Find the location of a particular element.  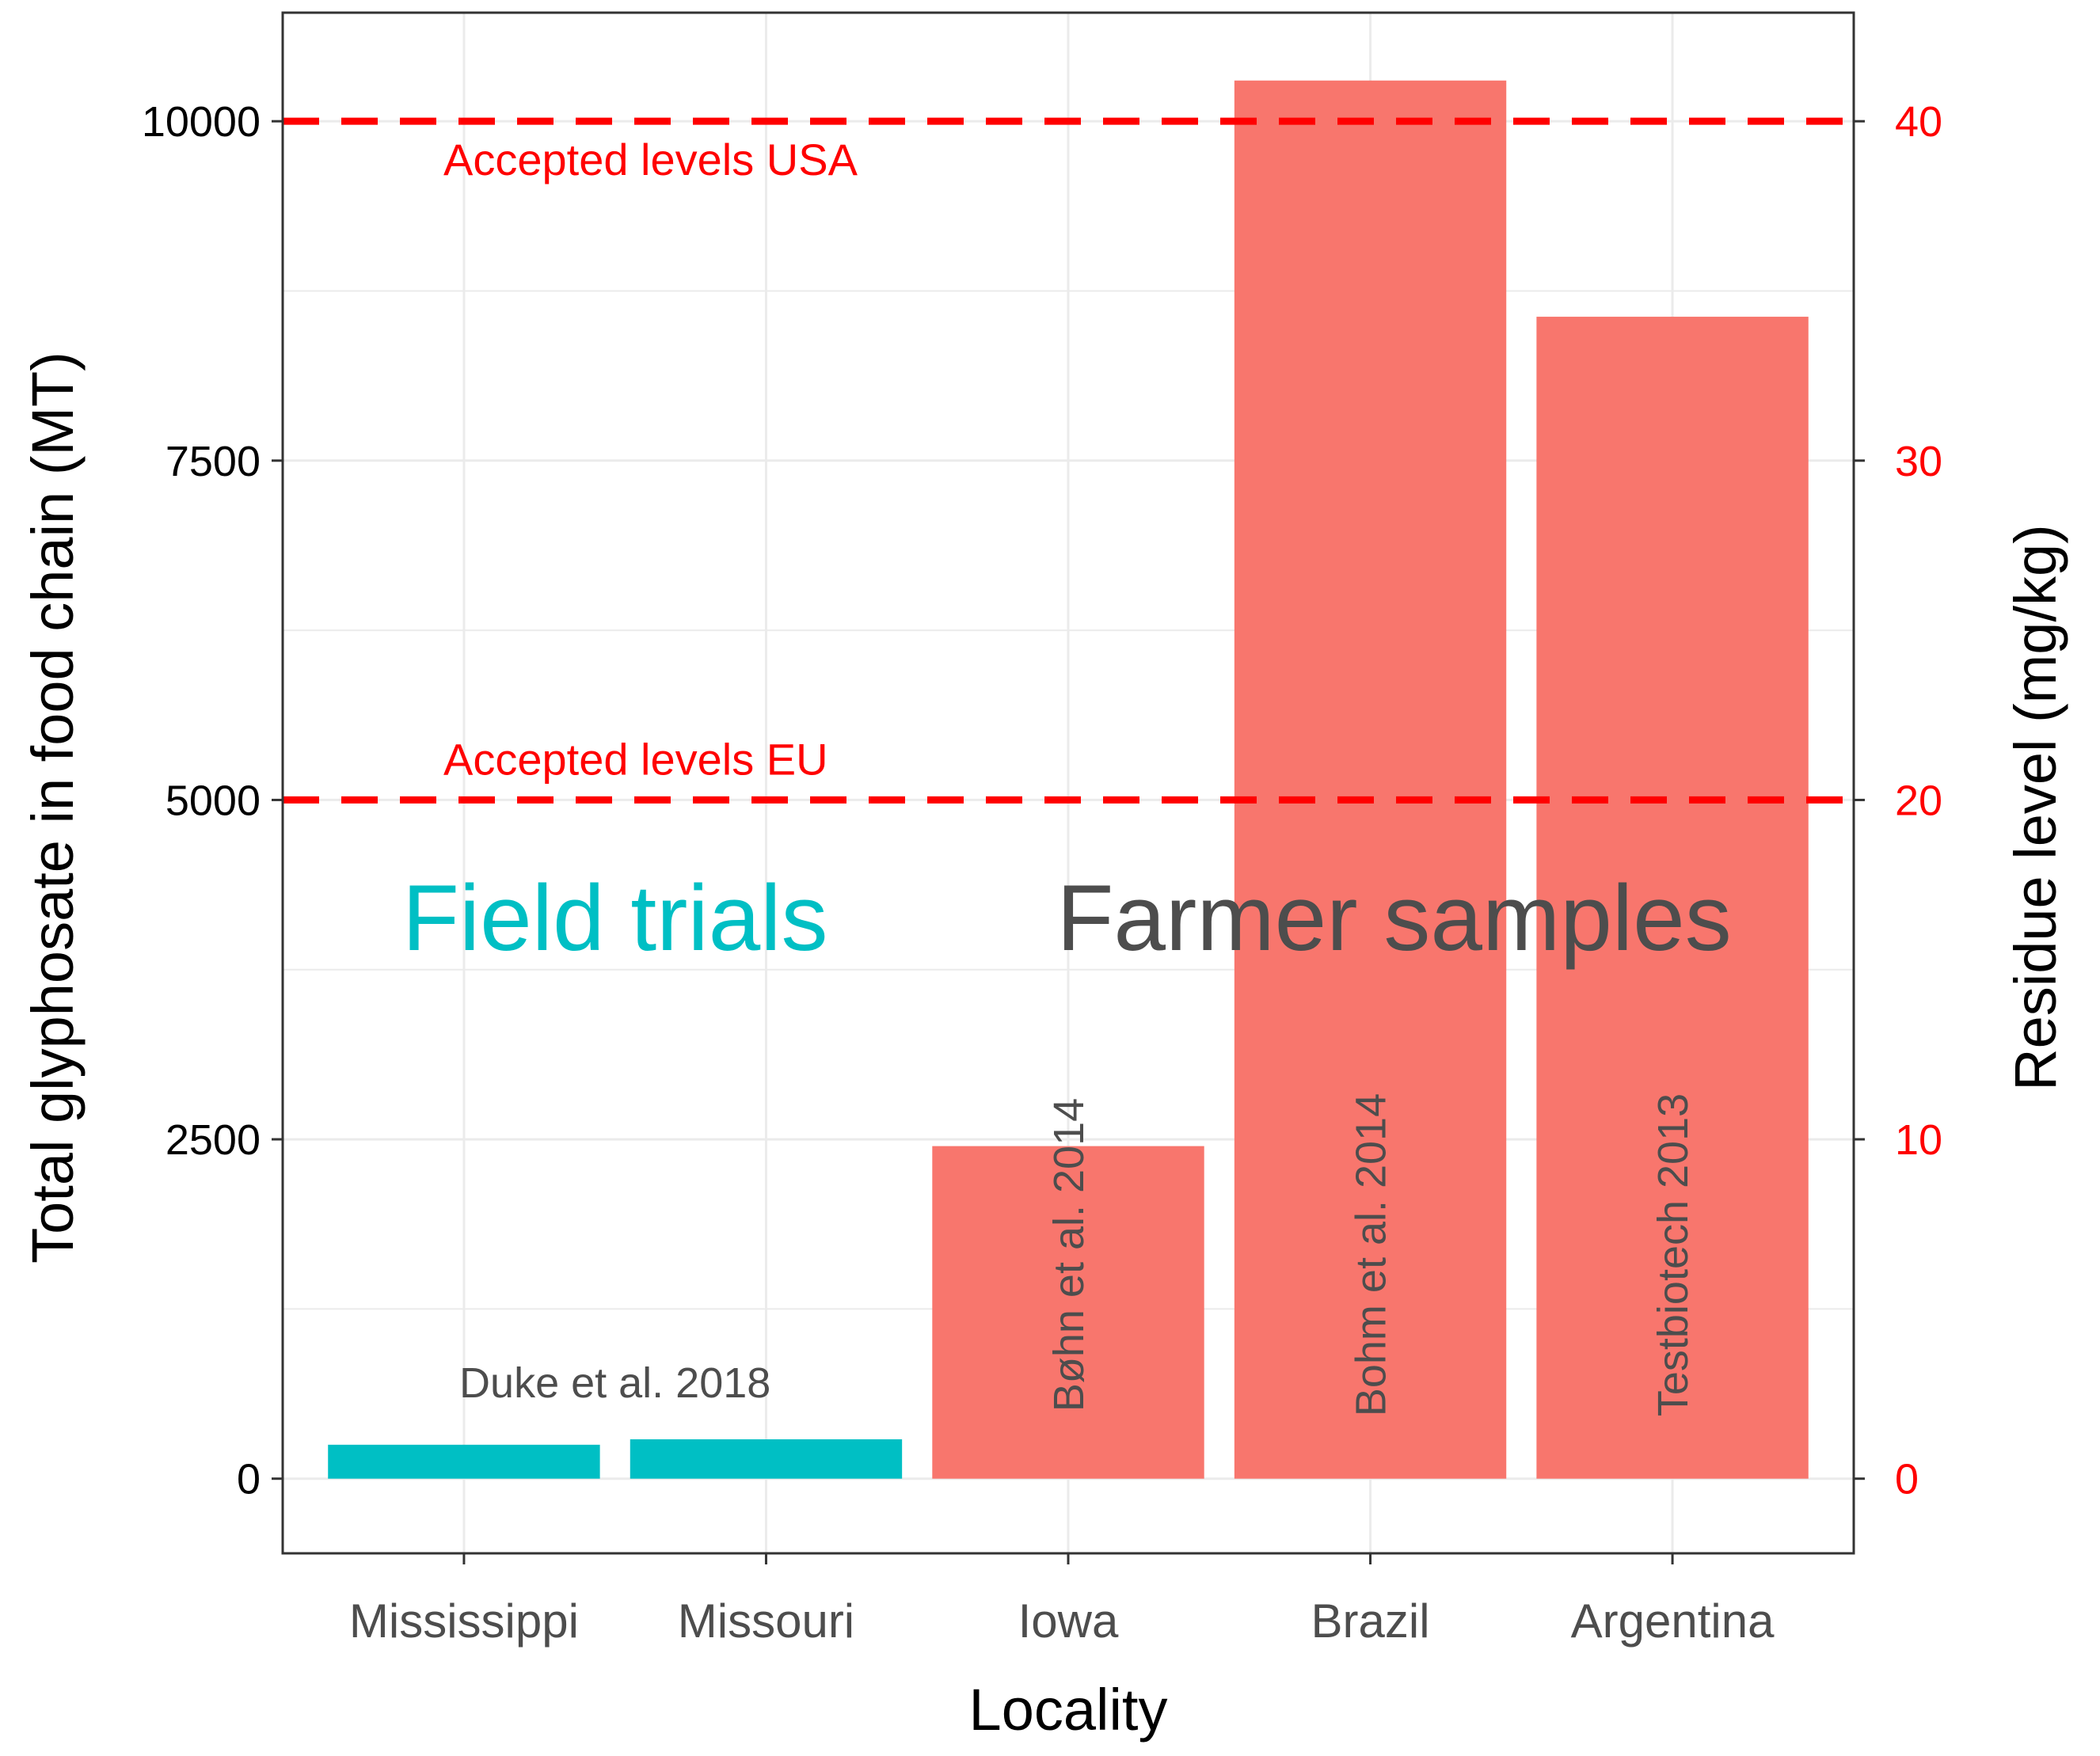

x-axis: Mississippi Missouri Iowa Brazil Argentina is located at coordinates (1062, 1600).